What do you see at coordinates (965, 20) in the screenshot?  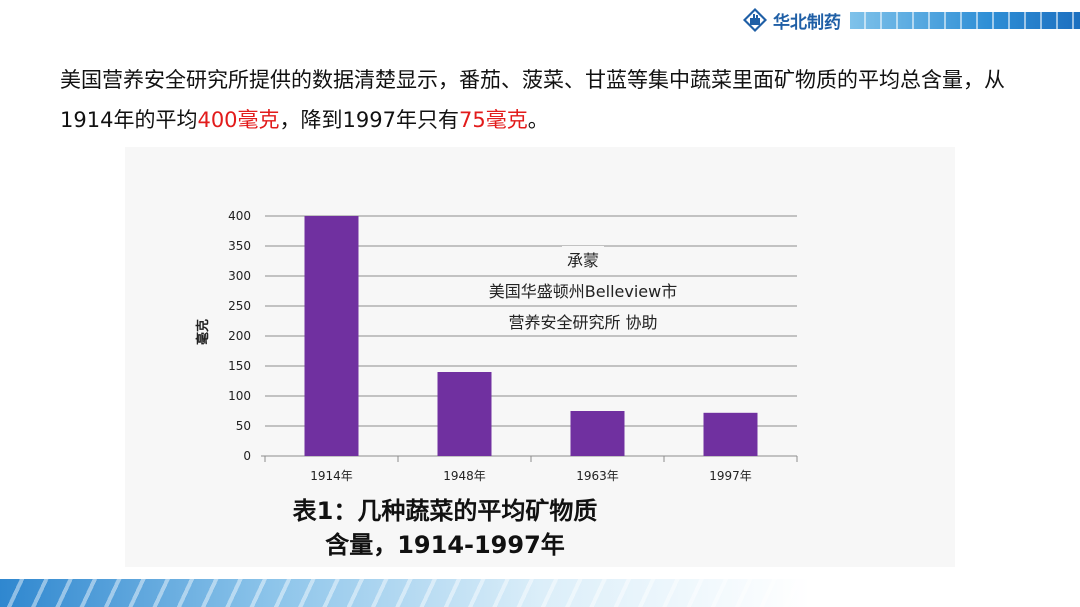 I see `brand-stripe-bar` at bounding box center [965, 20].